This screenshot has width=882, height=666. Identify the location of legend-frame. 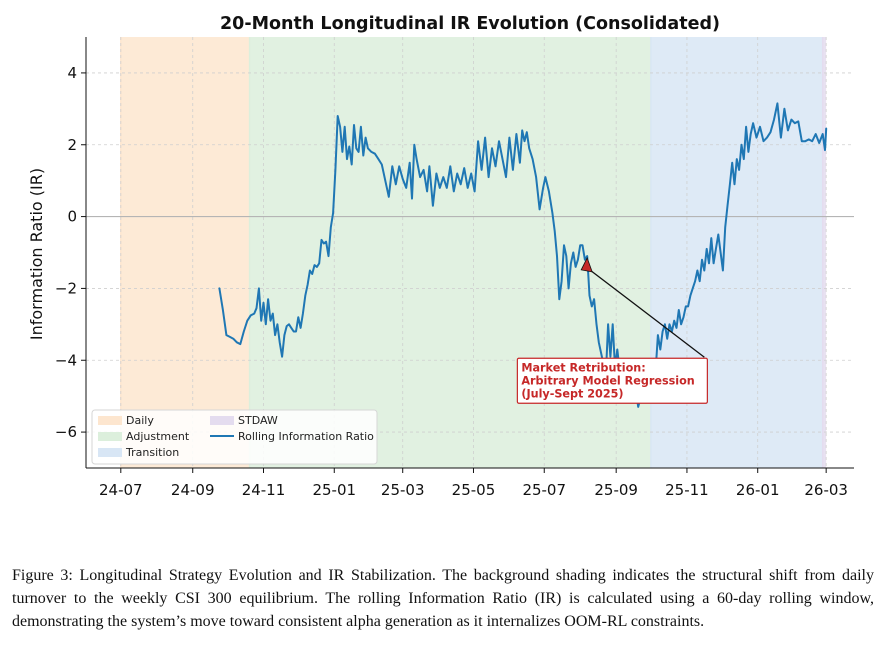
(234, 437).